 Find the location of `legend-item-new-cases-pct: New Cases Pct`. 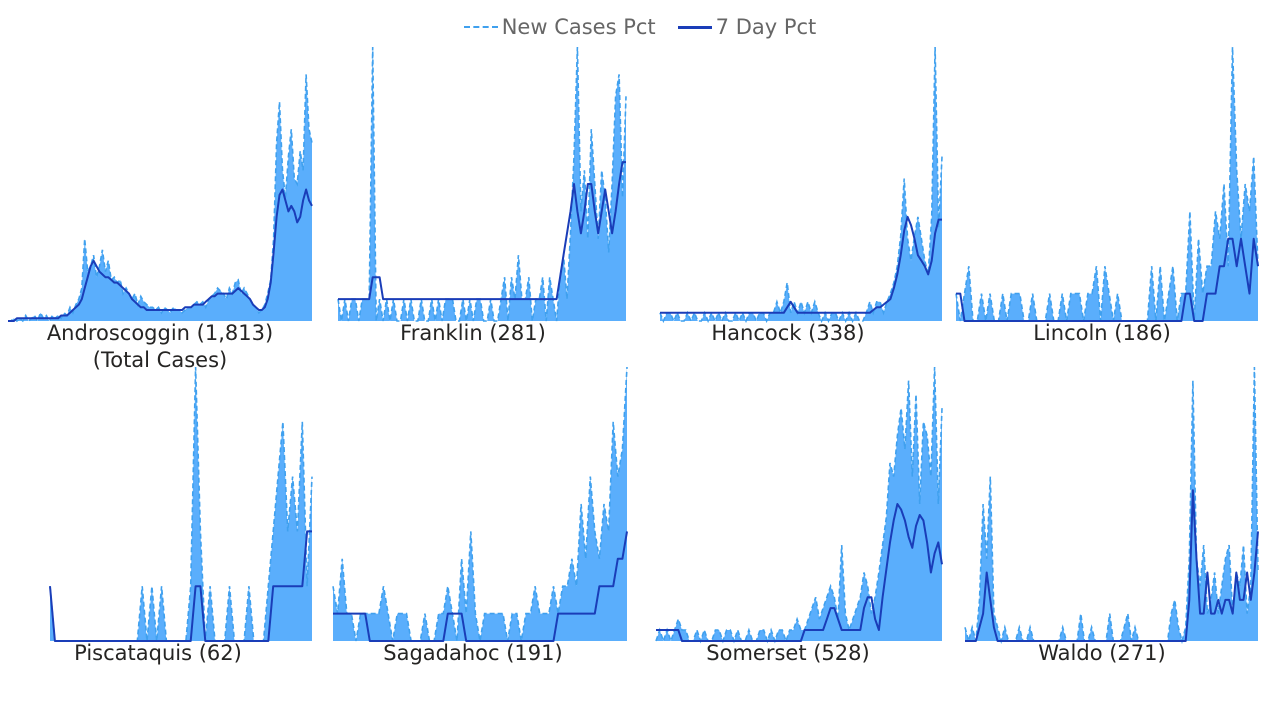

legend-item-new-cases-pct: New Cases Pct is located at coordinates (559, 27).